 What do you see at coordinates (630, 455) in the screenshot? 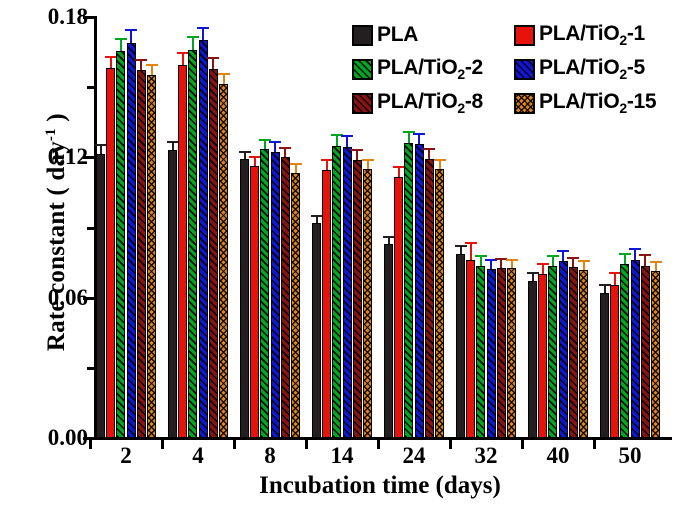
I see `x-tick-label: 50` at bounding box center [630, 455].